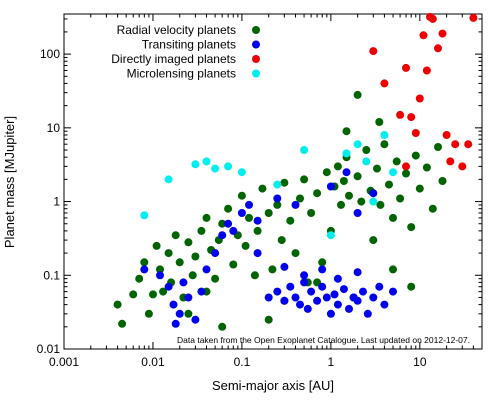  What do you see at coordinates (173, 59) in the screenshot?
I see `legend-label: Directly imaged planets` at bounding box center [173, 59].